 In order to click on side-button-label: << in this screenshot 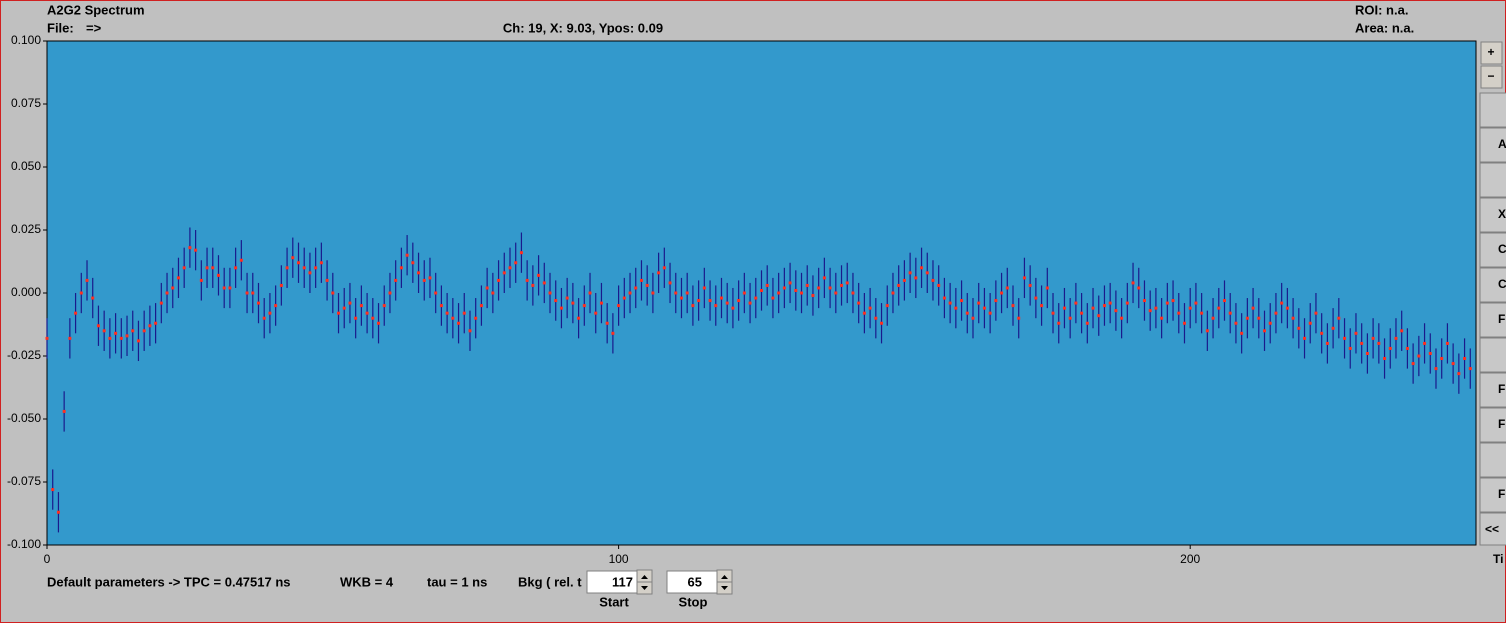, I will do `click(1492, 529)`.